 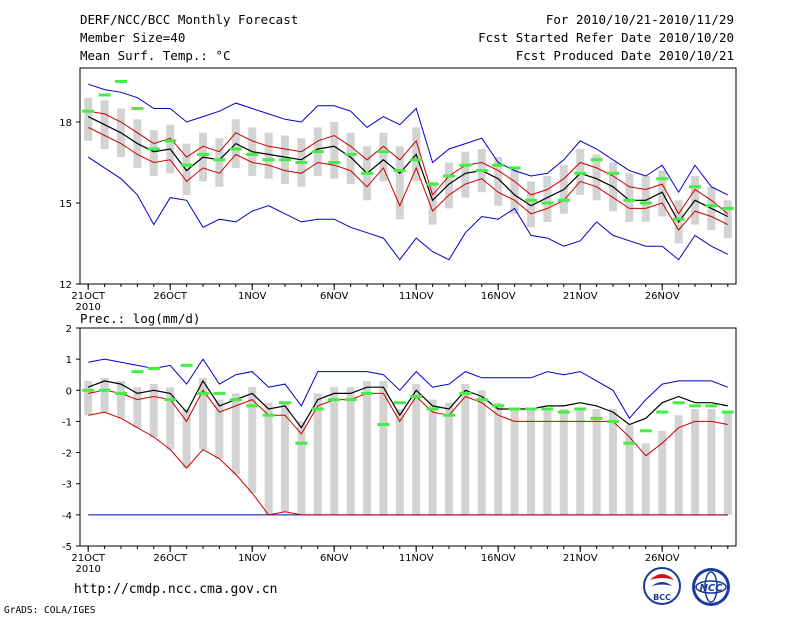 What do you see at coordinates (580, 296) in the screenshot?
I see `temp-x-tick-label: 21NOV` at bounding box center [580, 296].